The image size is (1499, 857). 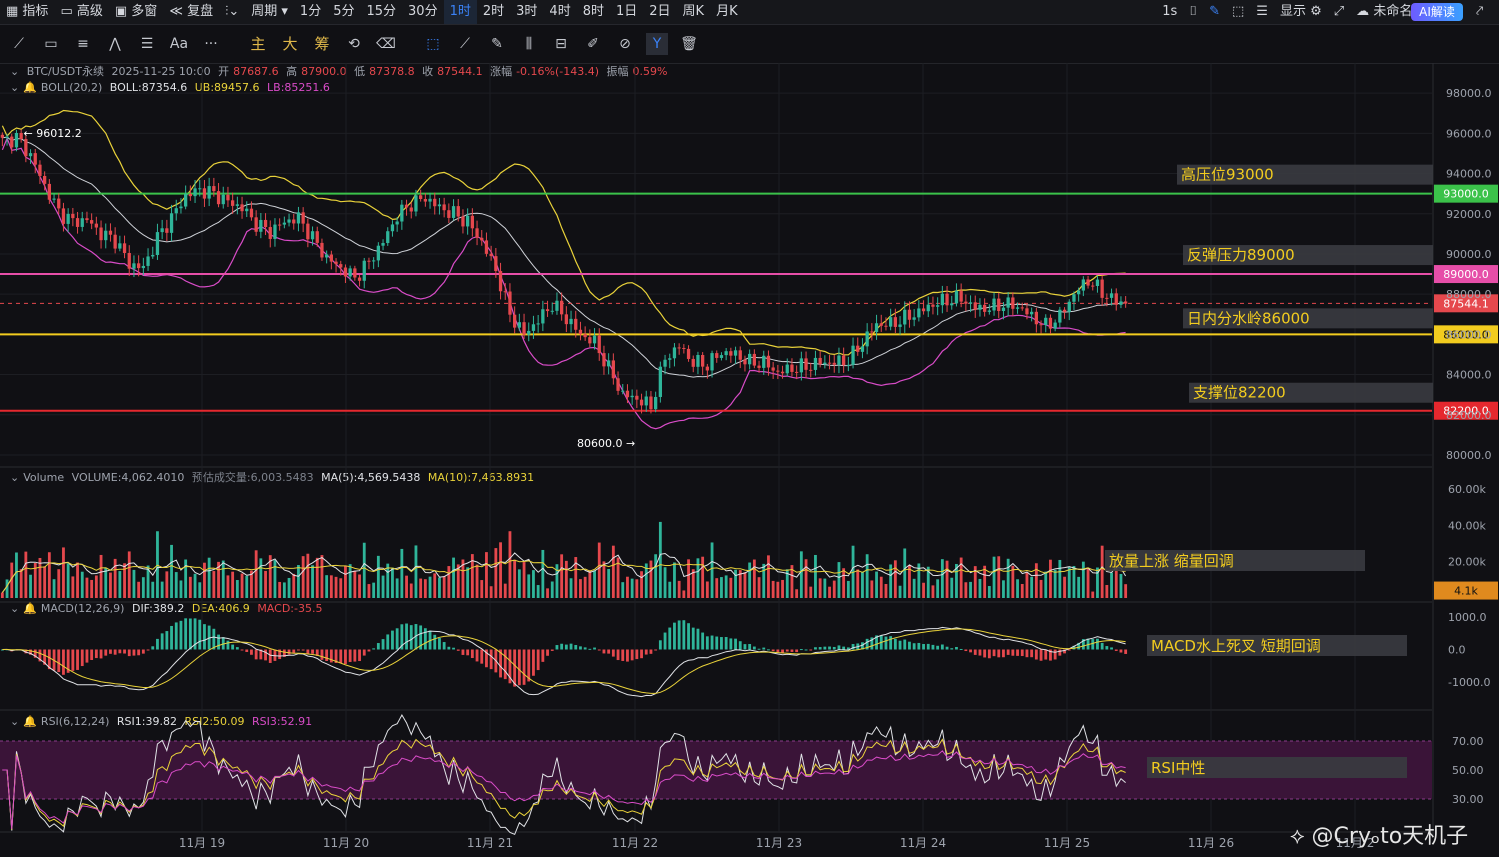 I want to click on rectangle-tool-icon: ▭, so click(x=51, y=44).